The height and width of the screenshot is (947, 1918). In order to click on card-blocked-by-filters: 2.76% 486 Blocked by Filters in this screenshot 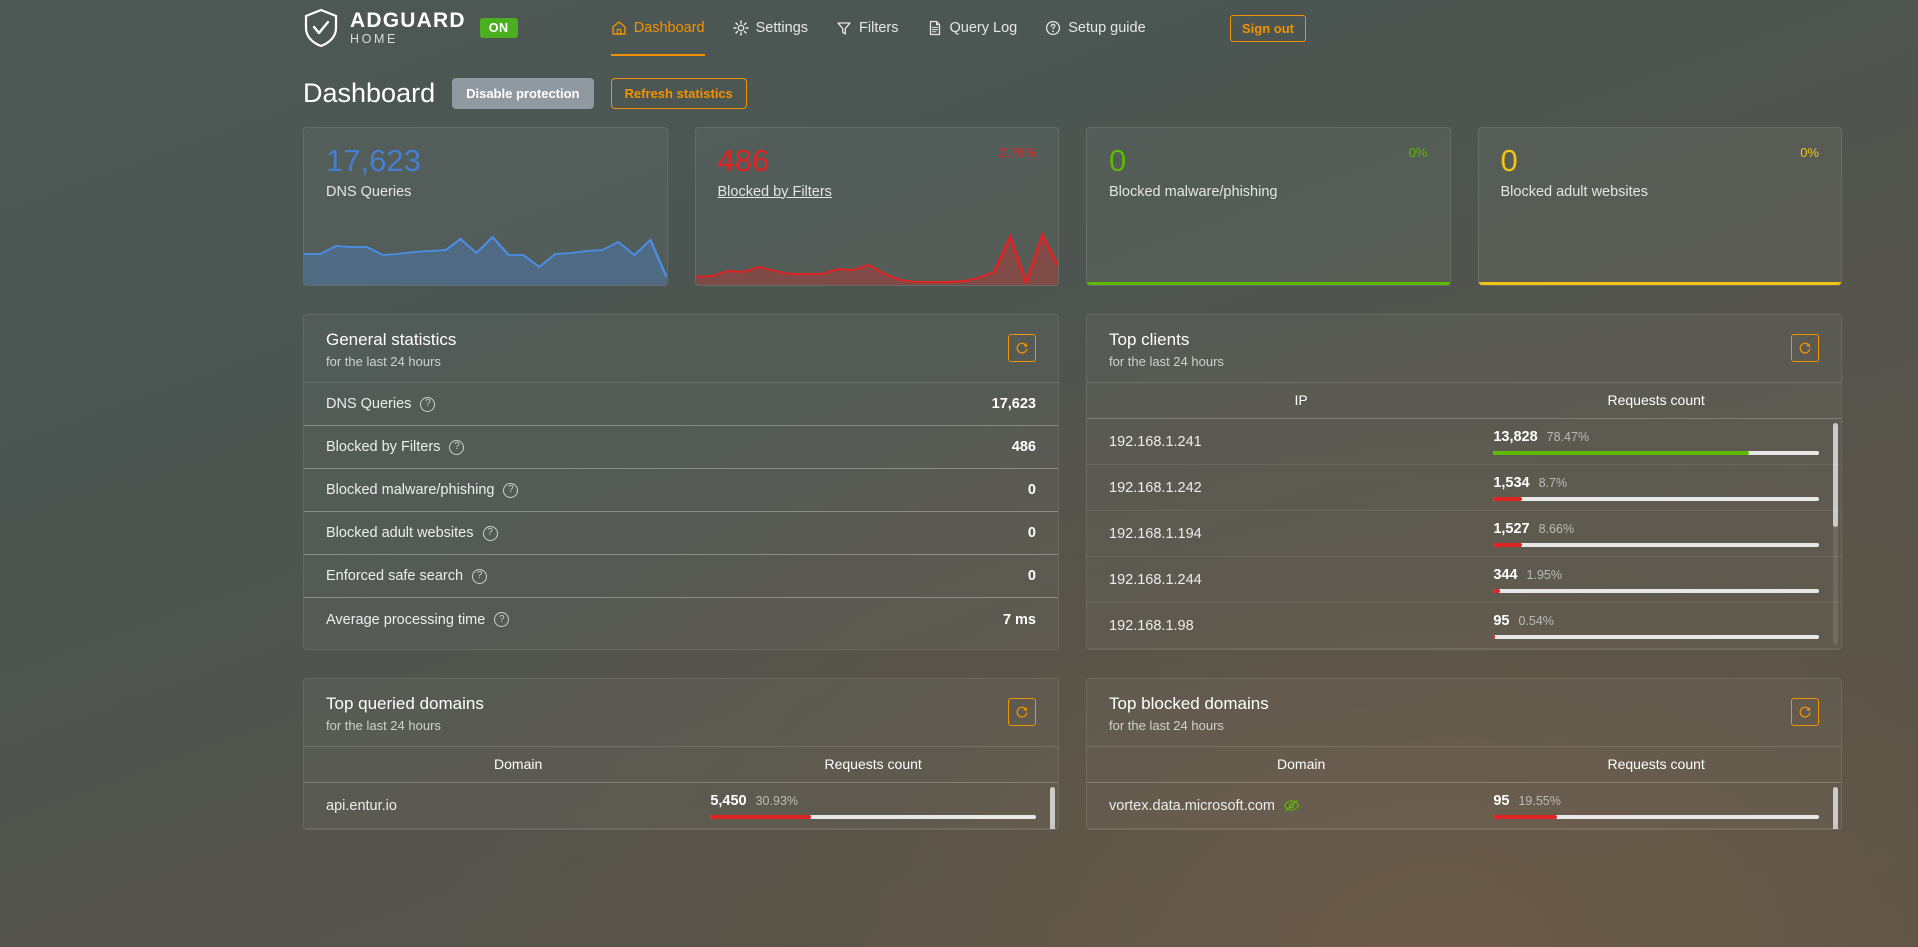, I will do `click(876, 206)`.